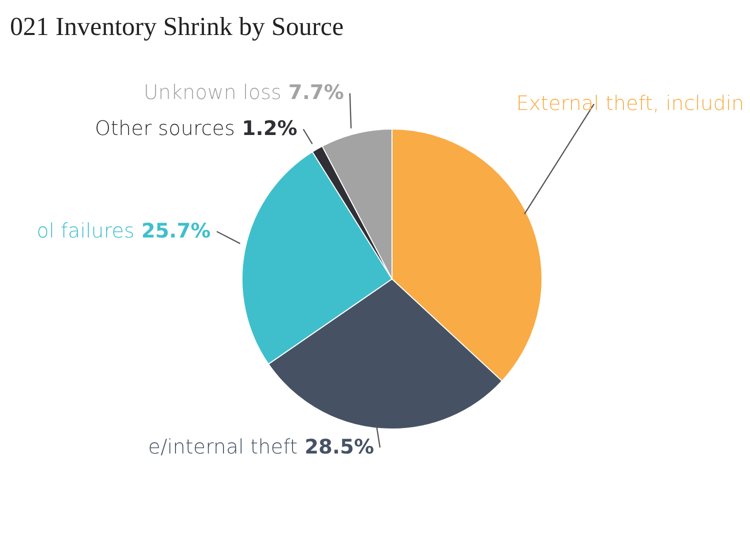 The image size is (750, 536). I want to click on slice-label: e/internal theft, so click(223, 446).